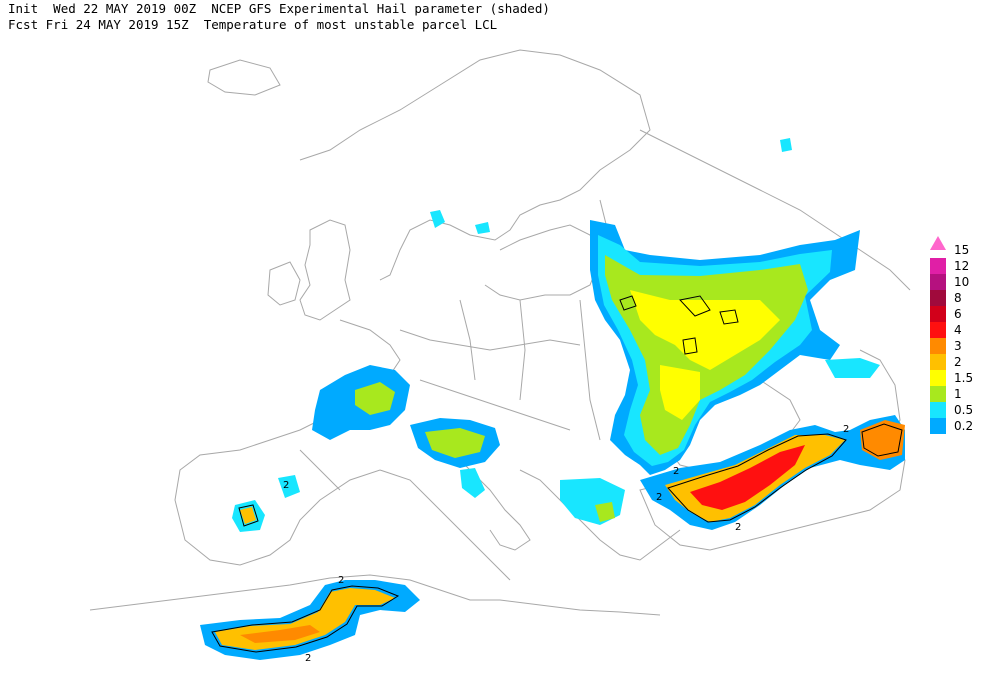 The height and width of the screenshot is (680, 1000). What do you see at coordinates (472, 483) in the screenshot?
I see `hail-cell-adriatic` at bounding box center [472, 483].